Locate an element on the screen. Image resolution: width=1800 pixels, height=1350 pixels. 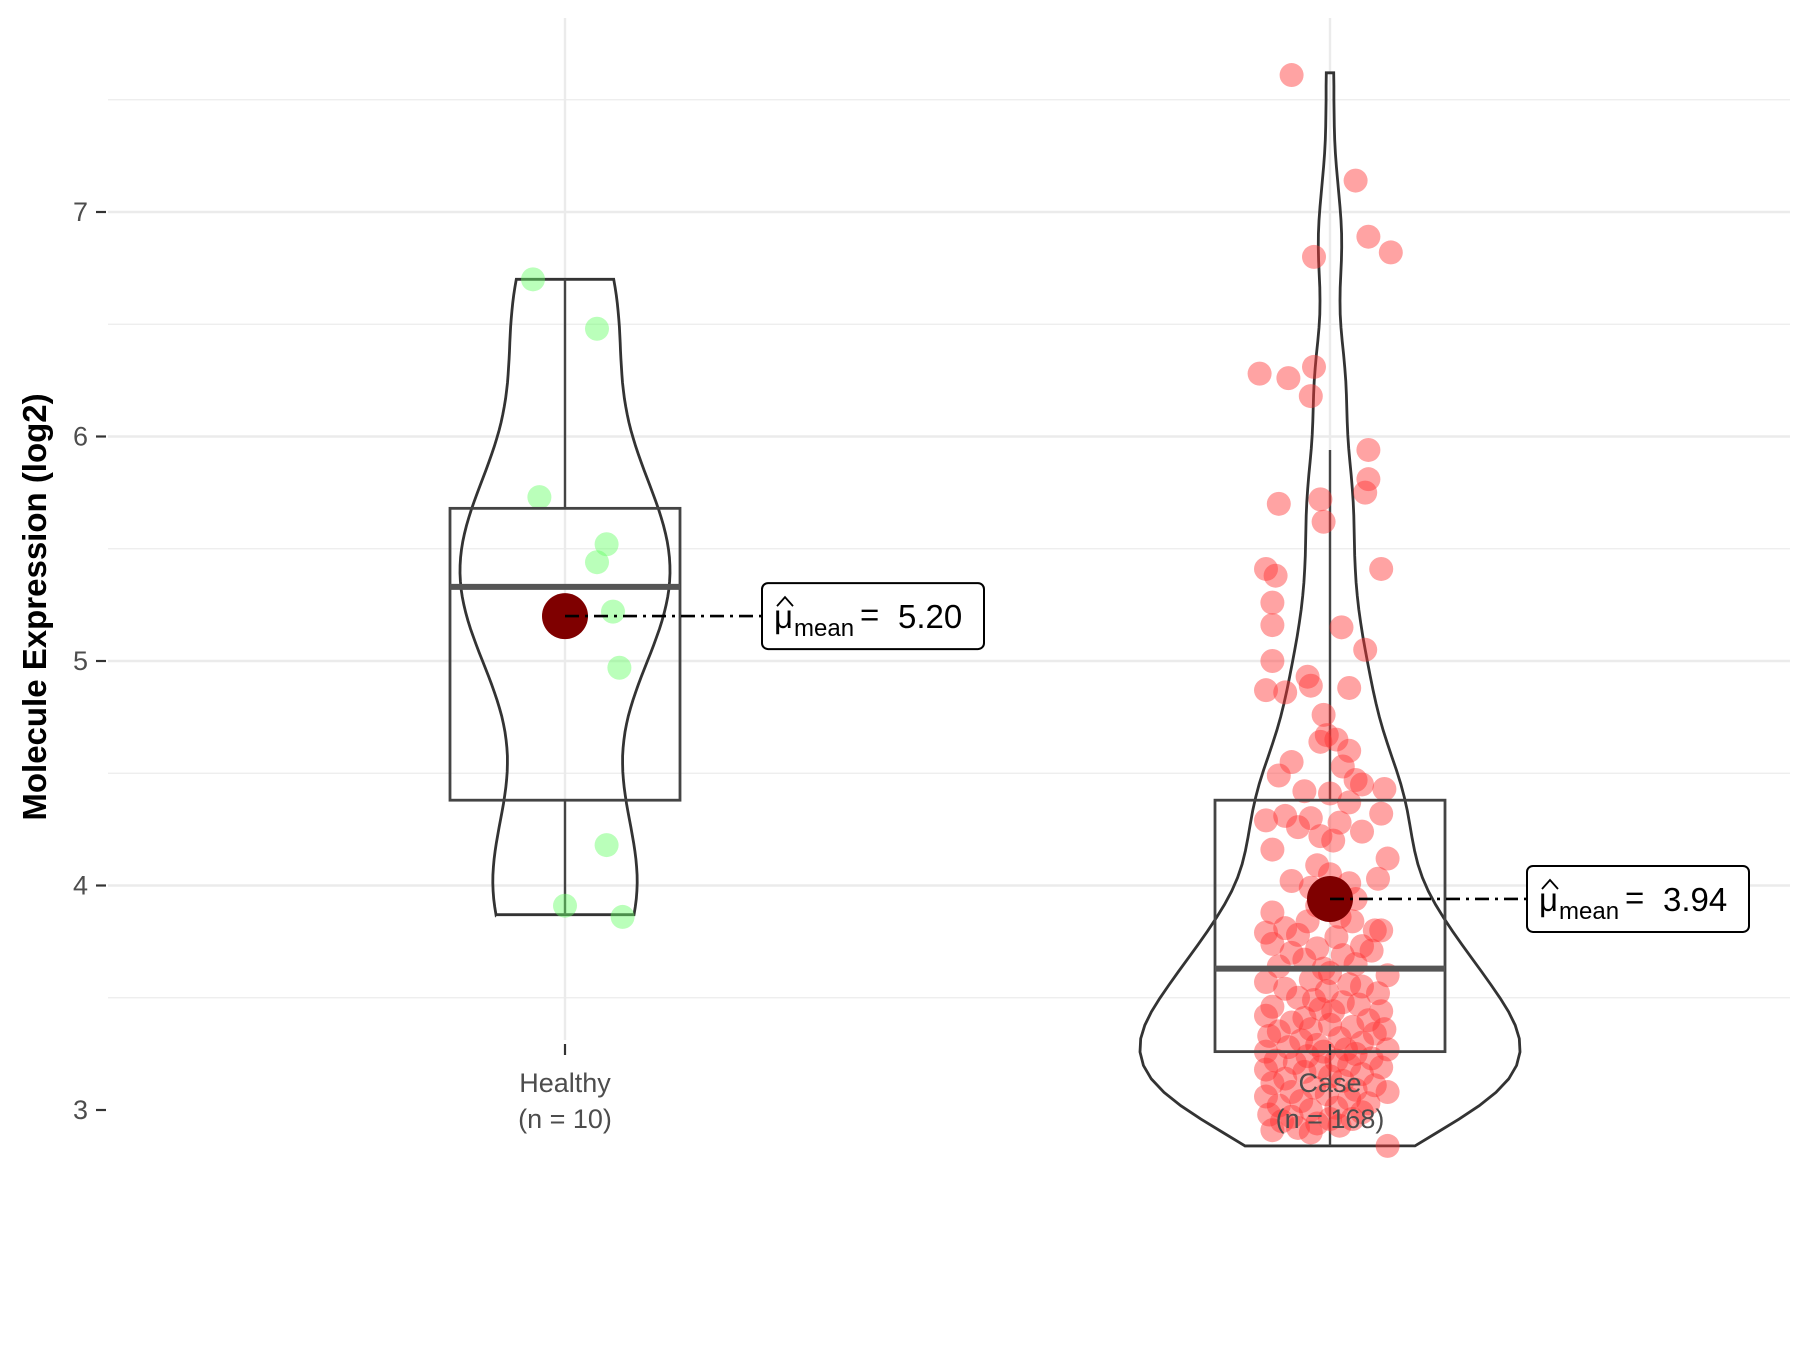
x-tick-count: (n = 168) is located at coordinates (1330, 1119).